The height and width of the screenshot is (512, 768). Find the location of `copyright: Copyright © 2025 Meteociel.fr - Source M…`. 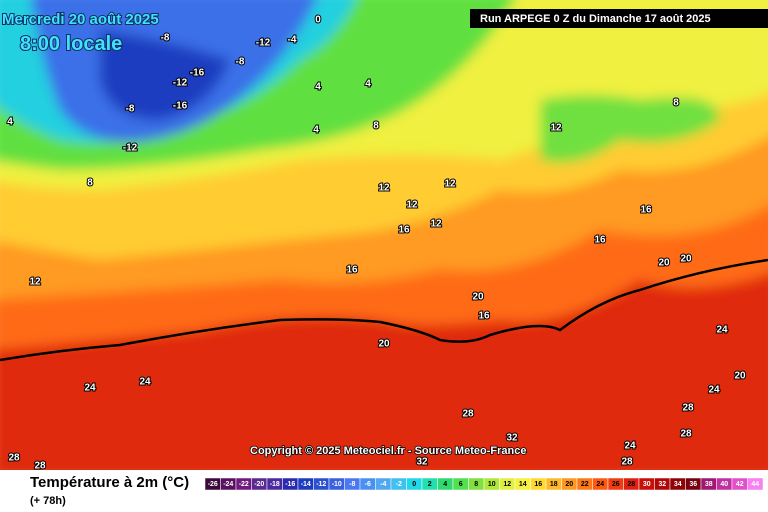

copyright: Copyright © 2025 Meteociel.fr - Source M… is located at coordinates (388, 451).